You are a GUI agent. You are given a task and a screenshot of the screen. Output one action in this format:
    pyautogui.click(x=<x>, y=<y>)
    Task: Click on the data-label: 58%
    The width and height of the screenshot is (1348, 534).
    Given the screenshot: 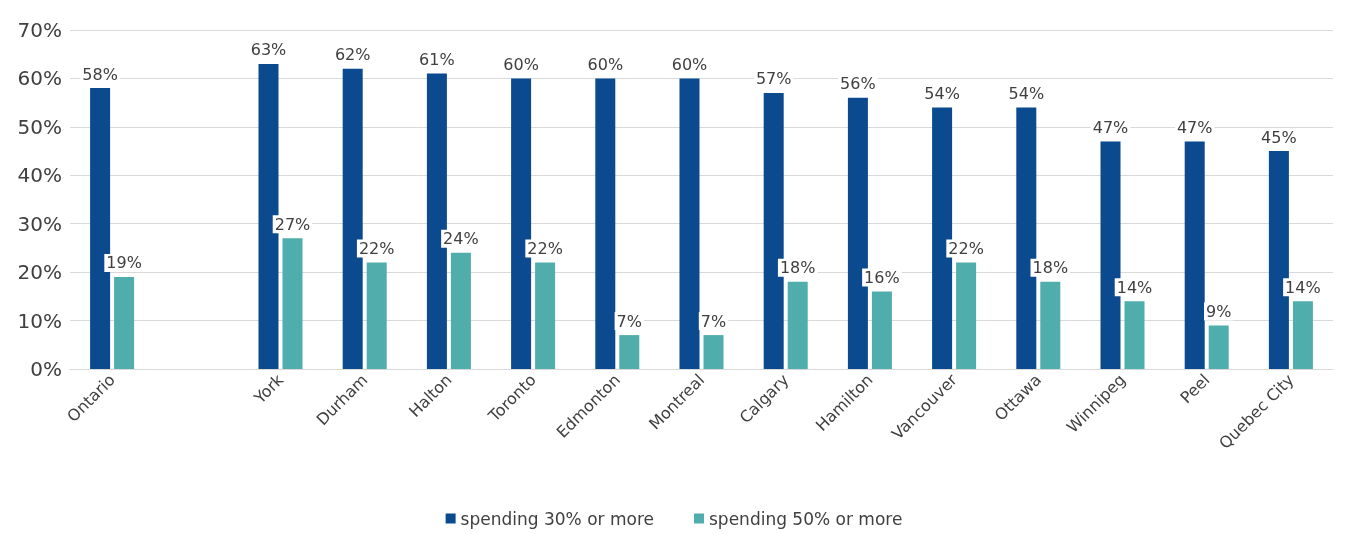 What is the action you would take?
    pyautogui.click(x=100, y=74)
    